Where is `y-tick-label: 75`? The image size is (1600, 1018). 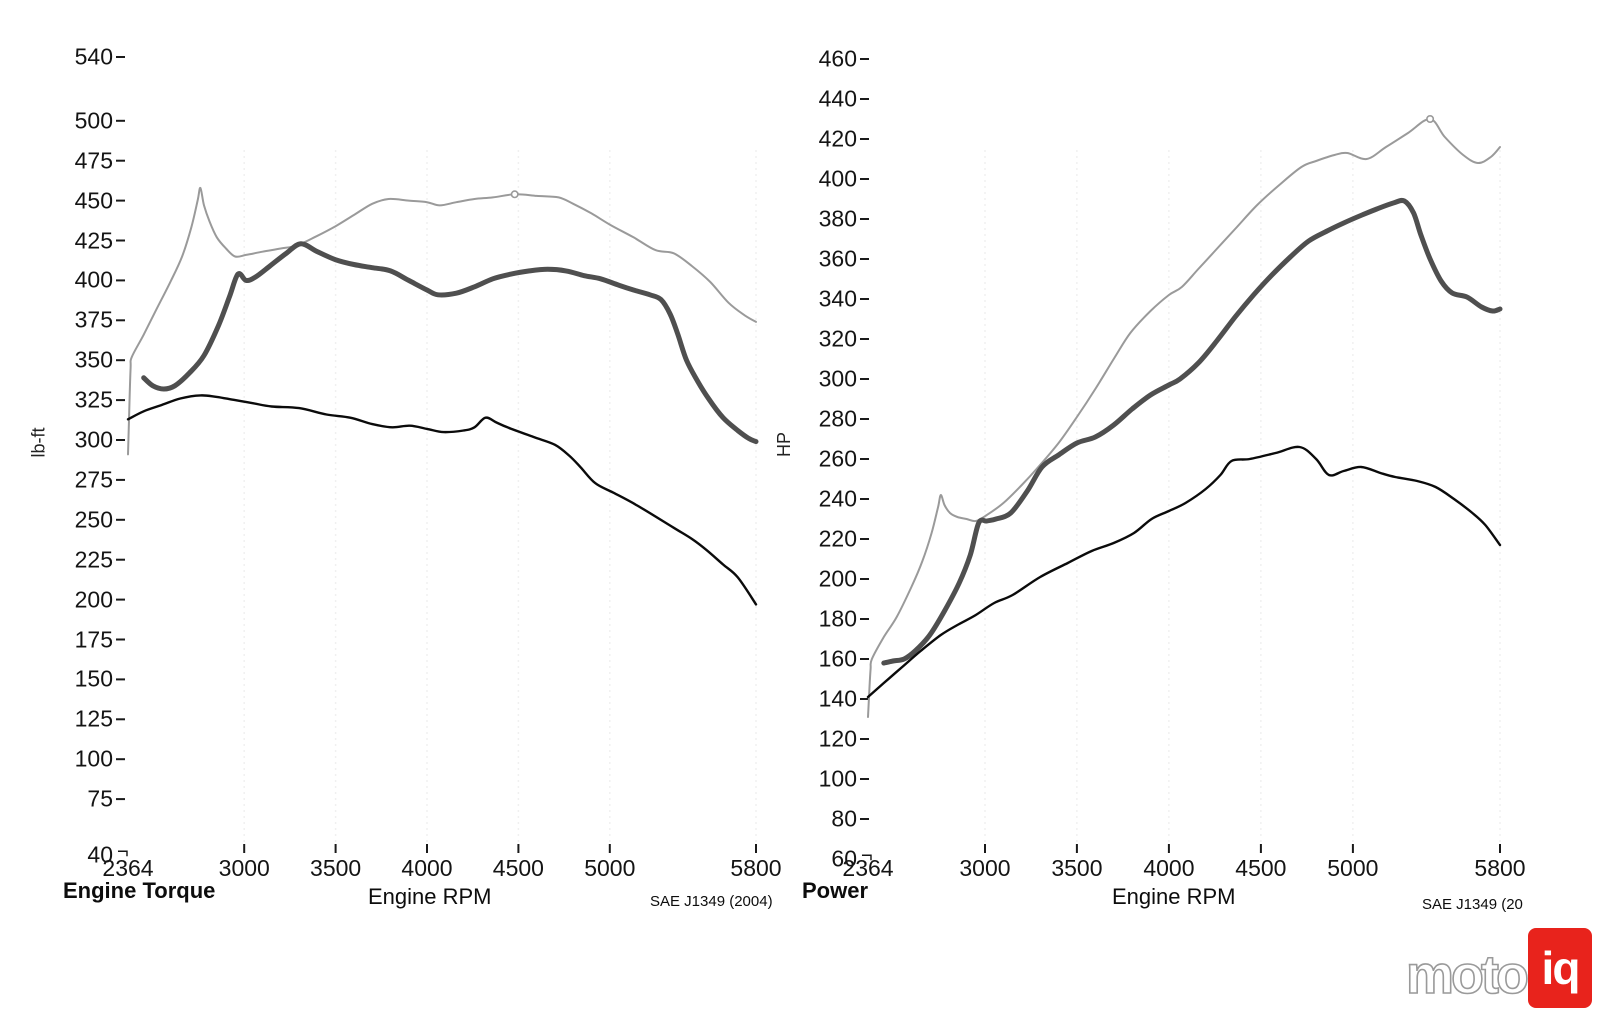
y-tick-label: 75 is located at coordinates (100, 798).